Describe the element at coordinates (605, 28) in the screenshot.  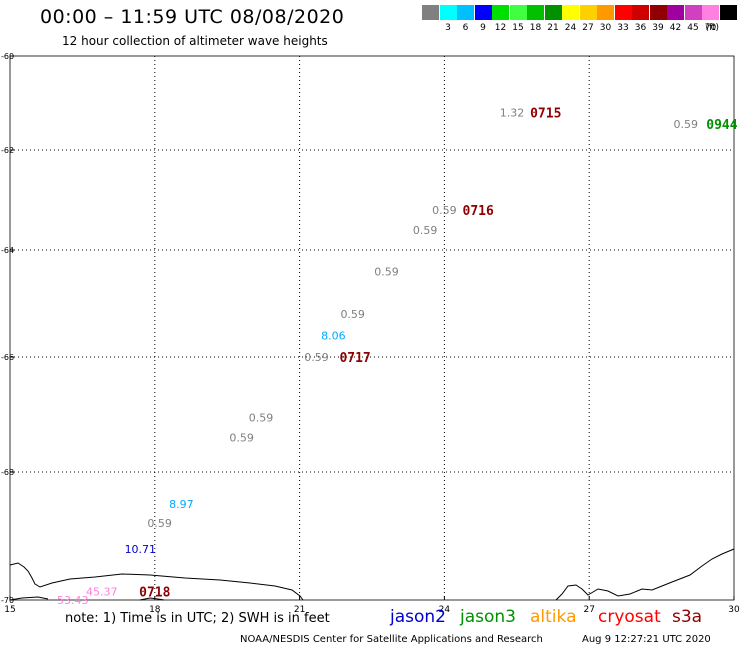
I see `color-scale-label: 30` at that location.